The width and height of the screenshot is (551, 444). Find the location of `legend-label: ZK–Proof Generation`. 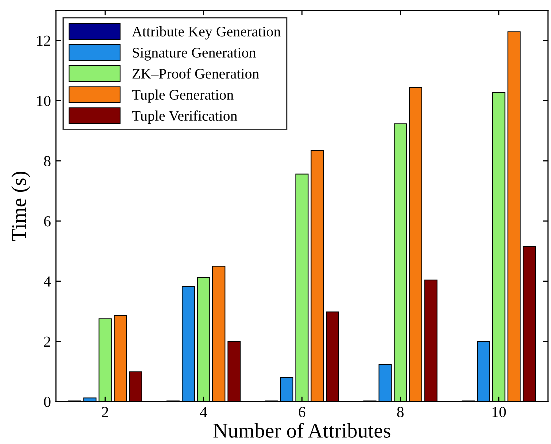

legend-label: ZK–Proof Generation is located at coordinates (196, 73).